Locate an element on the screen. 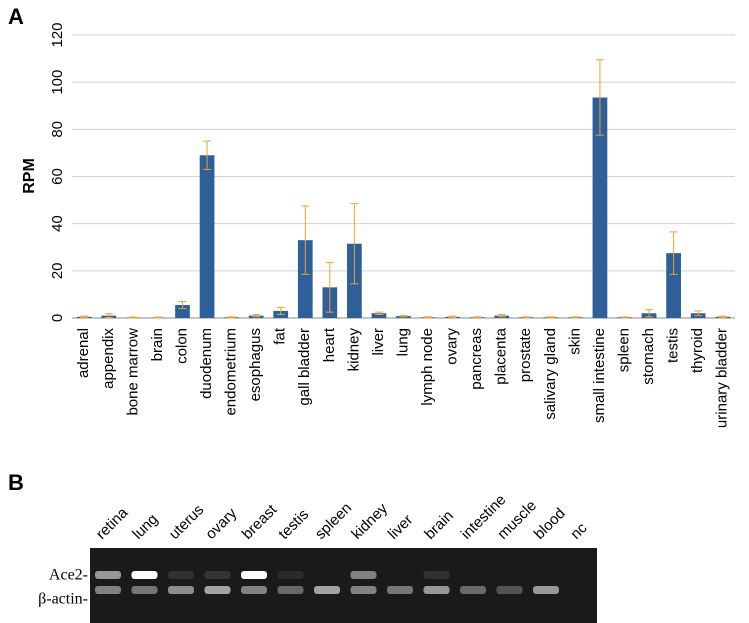 The image size is (749, 623). x-tick-label: kidney is located at coordinates (353, 350).